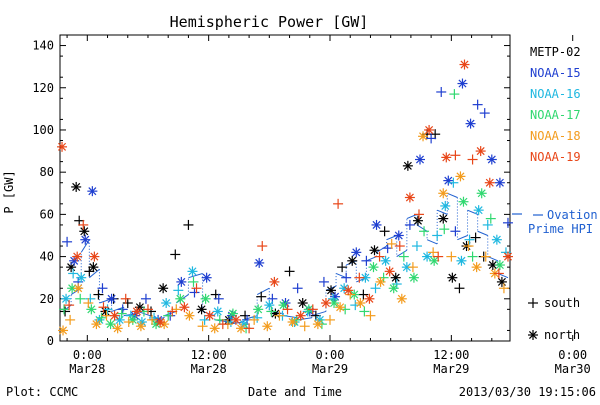 The height and width of the screenshot is (405, 600). Describe the element at coordinates (572, 355) in the screenshot. I see `x-tick-time-label: 0:00` at that location.